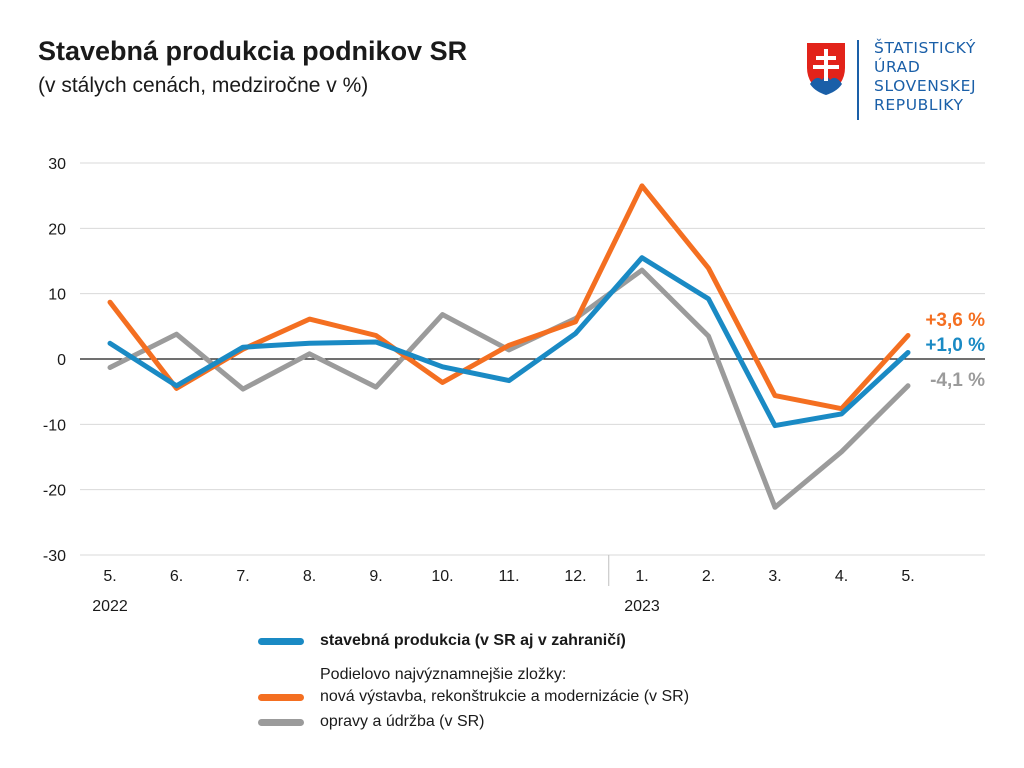 Image resolution: width=1024 pixels, height=768 pixels. Describe the element at coordinates (402, 721) in the screenshot. I see `legend-label-gray: opravy a údržba (v SR)` at that location.